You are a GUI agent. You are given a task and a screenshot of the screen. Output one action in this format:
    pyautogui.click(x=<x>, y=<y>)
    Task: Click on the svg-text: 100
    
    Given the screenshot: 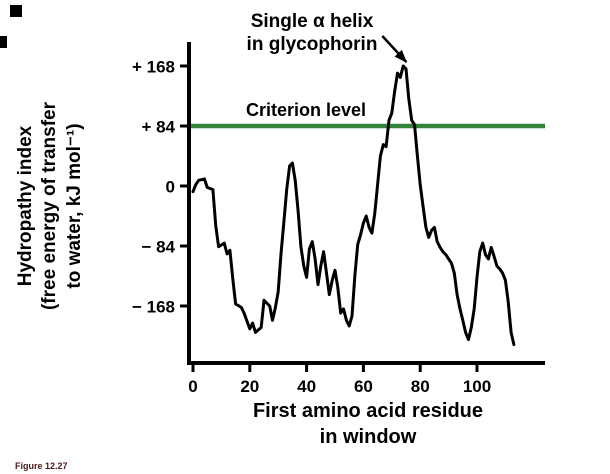 What is the action you would take?
    pyautogui.click(x=477, y=386)
    